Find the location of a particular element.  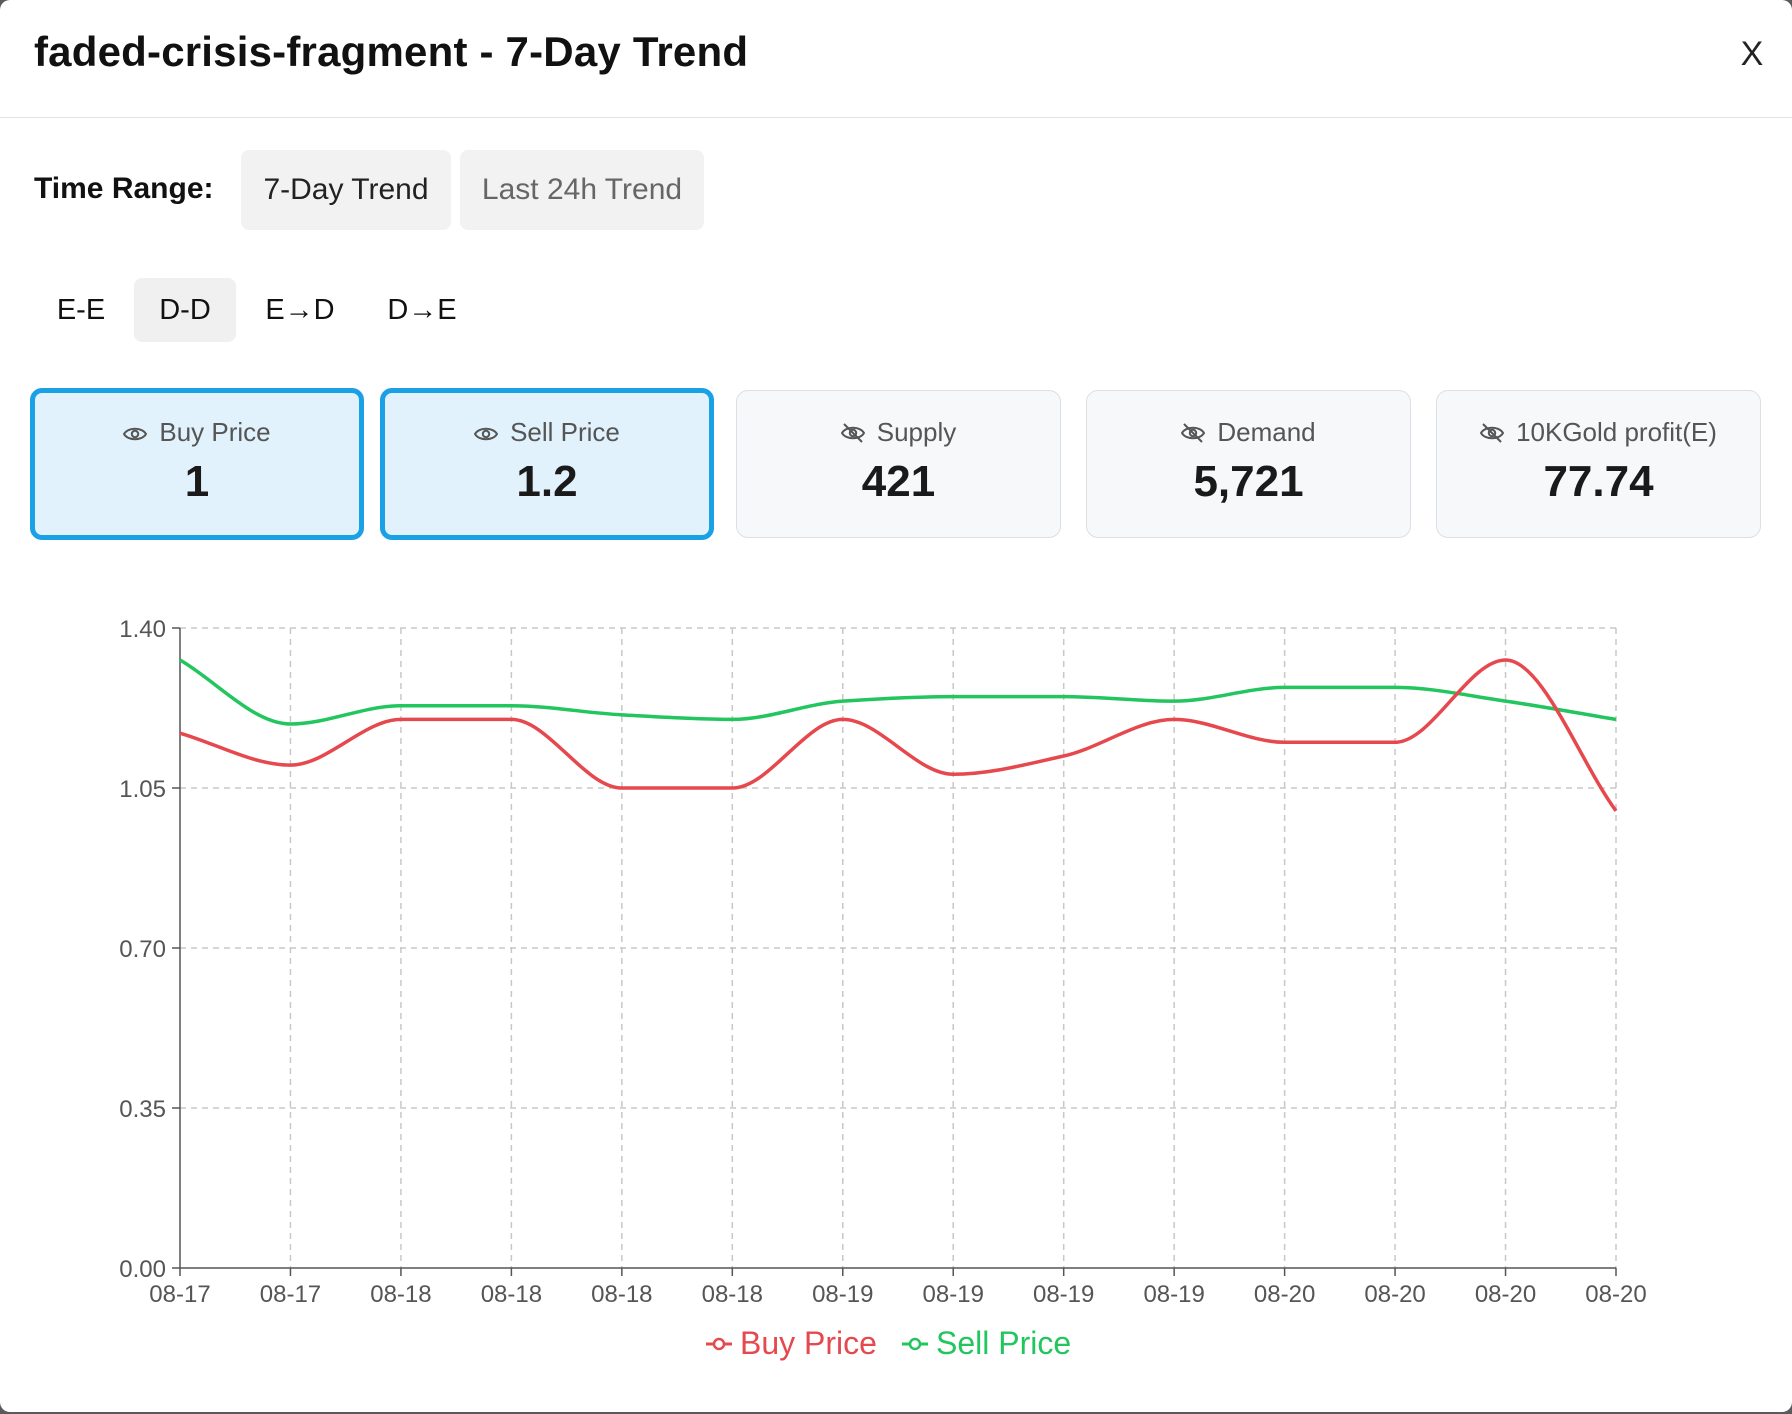

modal-header: faded-crisis-fragment - 7-Day Trend X is located at coordinates (896, 59).